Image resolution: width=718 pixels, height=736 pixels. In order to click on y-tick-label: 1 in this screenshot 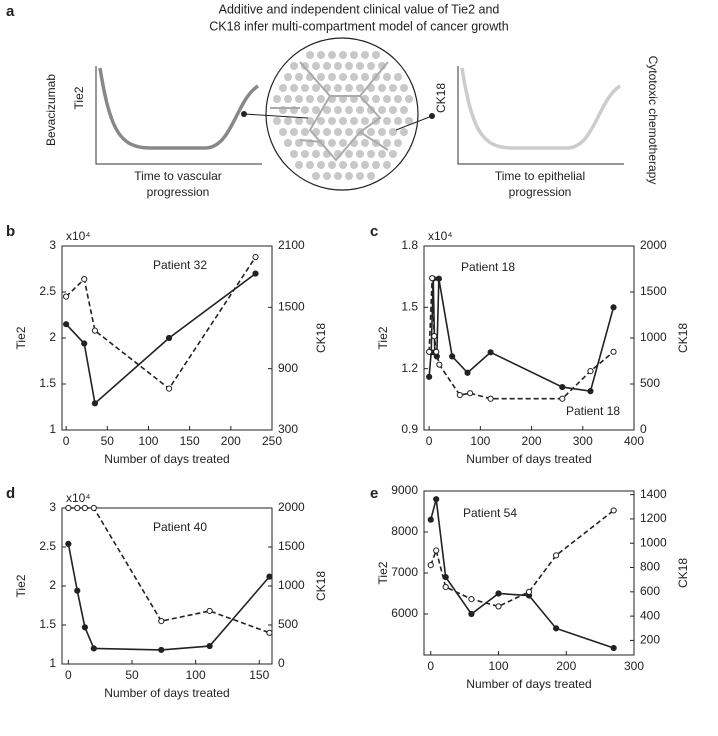, I will do `click(52, 429)`.